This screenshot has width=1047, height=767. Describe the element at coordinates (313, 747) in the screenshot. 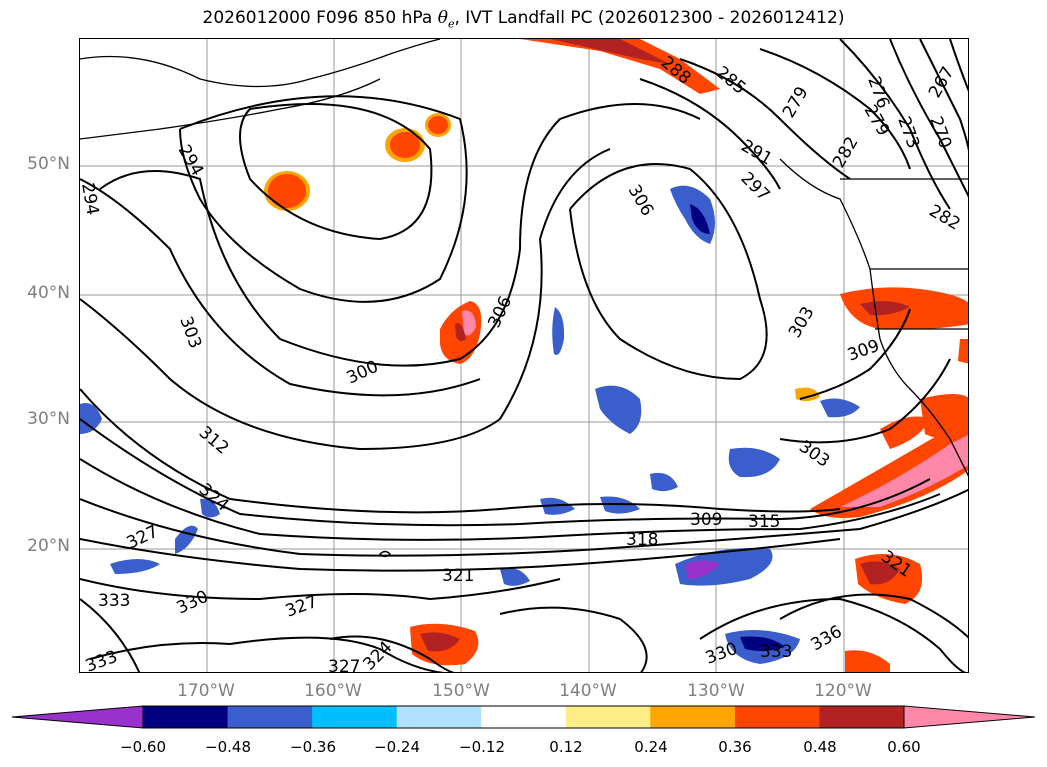

I see `colorbar-tick: −0.36` at that location.